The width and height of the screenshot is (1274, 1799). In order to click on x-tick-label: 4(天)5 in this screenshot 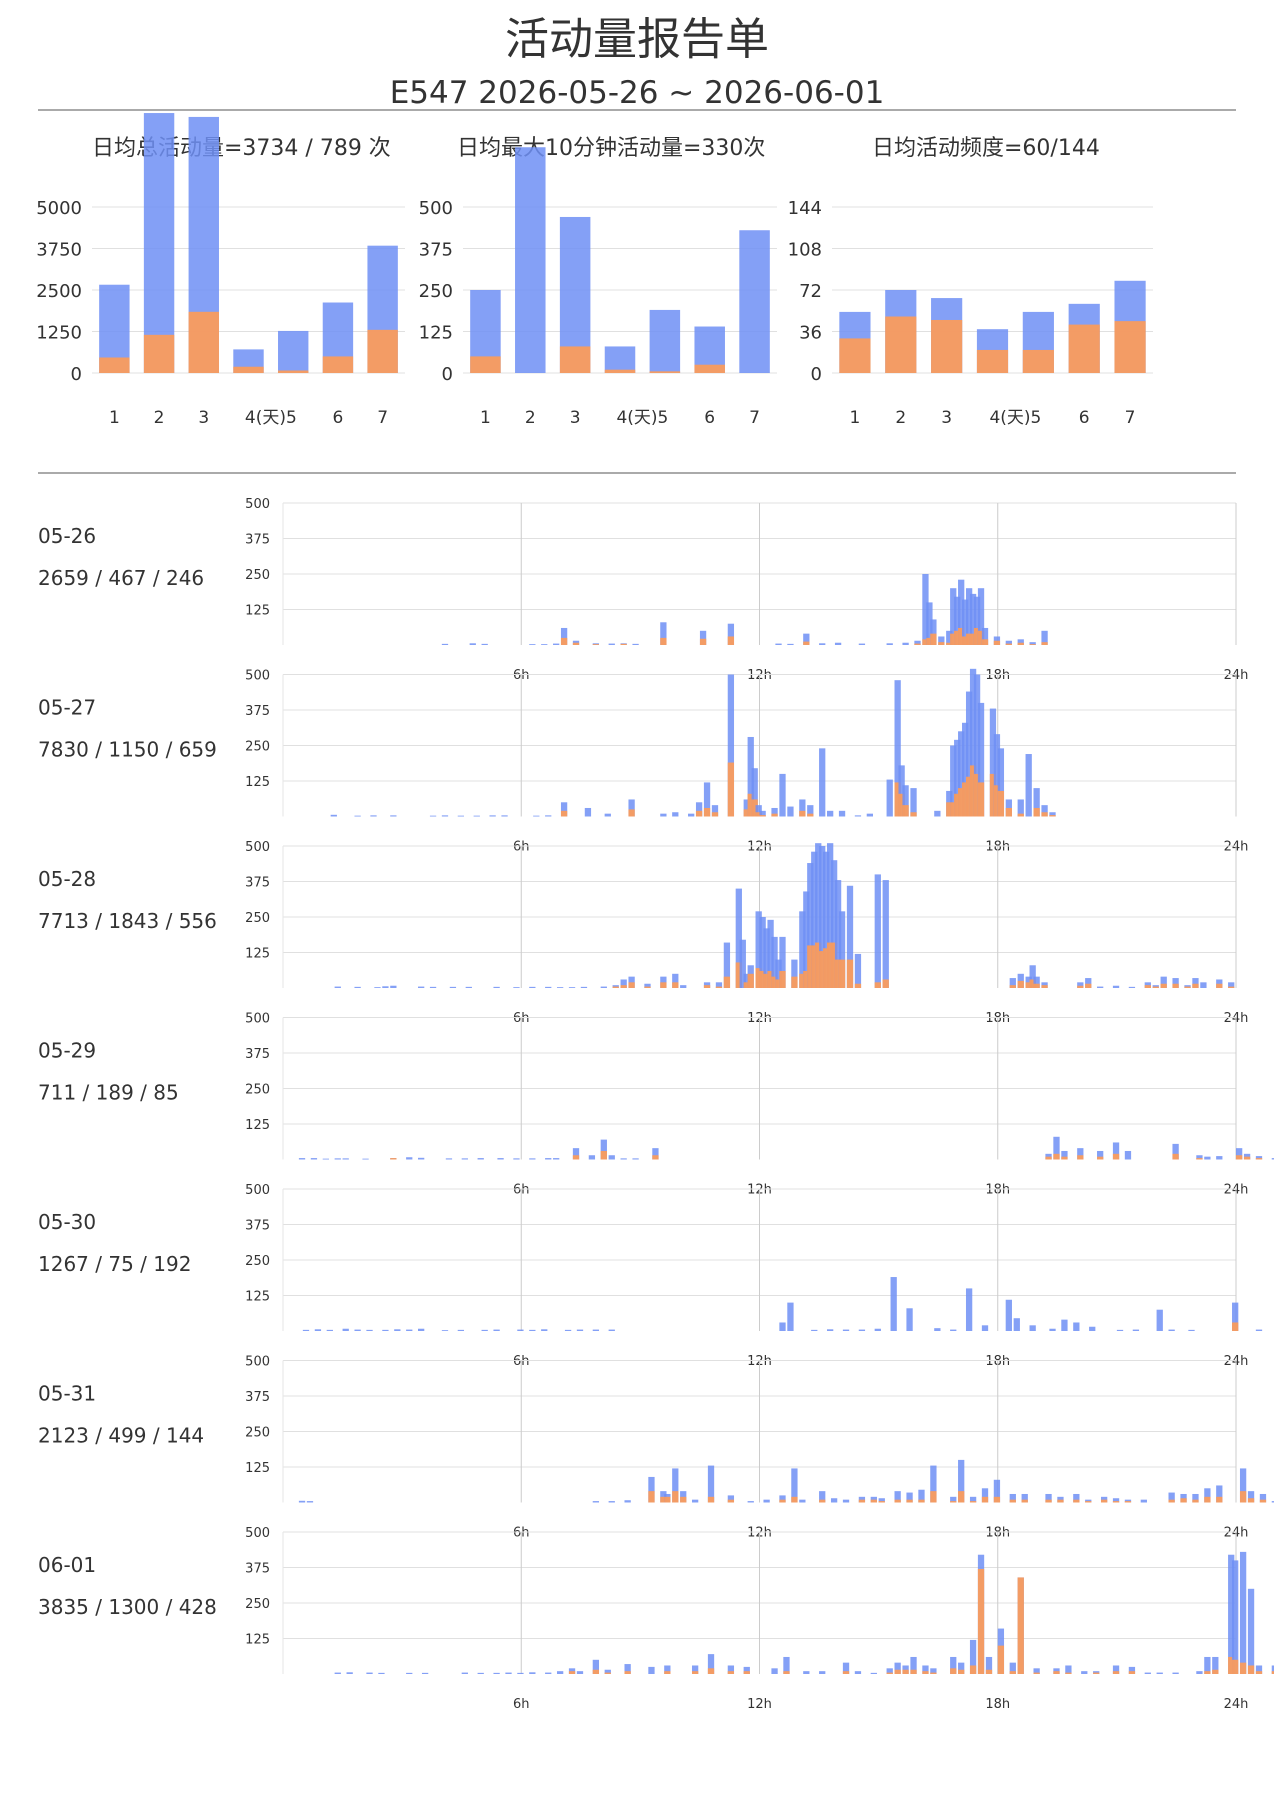, I will do `click(642, 418)`.